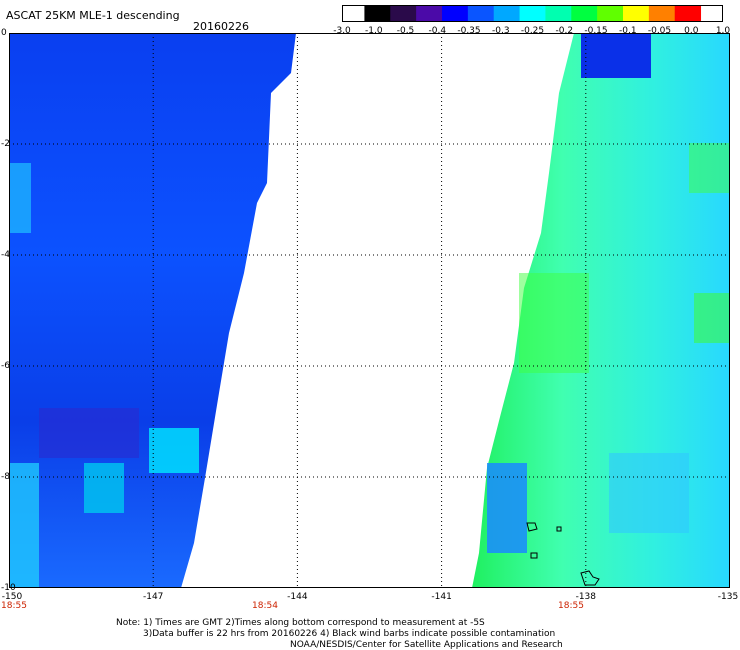  I want to click on colorbar-tick-label: -0.1, so click(628, 31).